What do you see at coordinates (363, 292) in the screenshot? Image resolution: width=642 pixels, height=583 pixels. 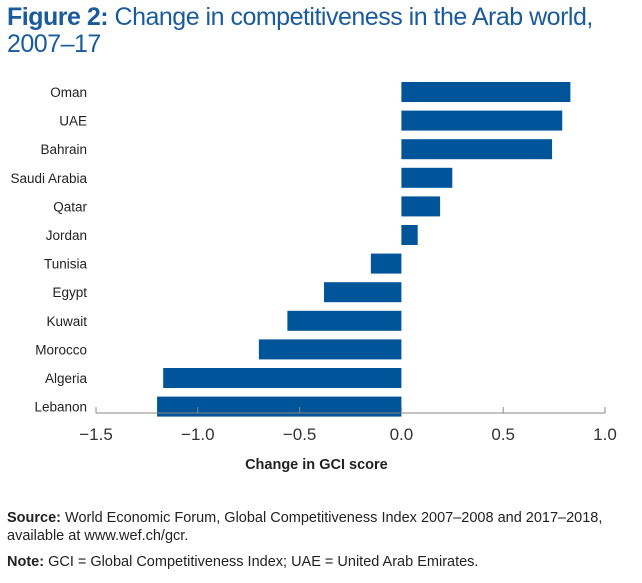 I see `bar-egypt` at bounding box center [363, 292].